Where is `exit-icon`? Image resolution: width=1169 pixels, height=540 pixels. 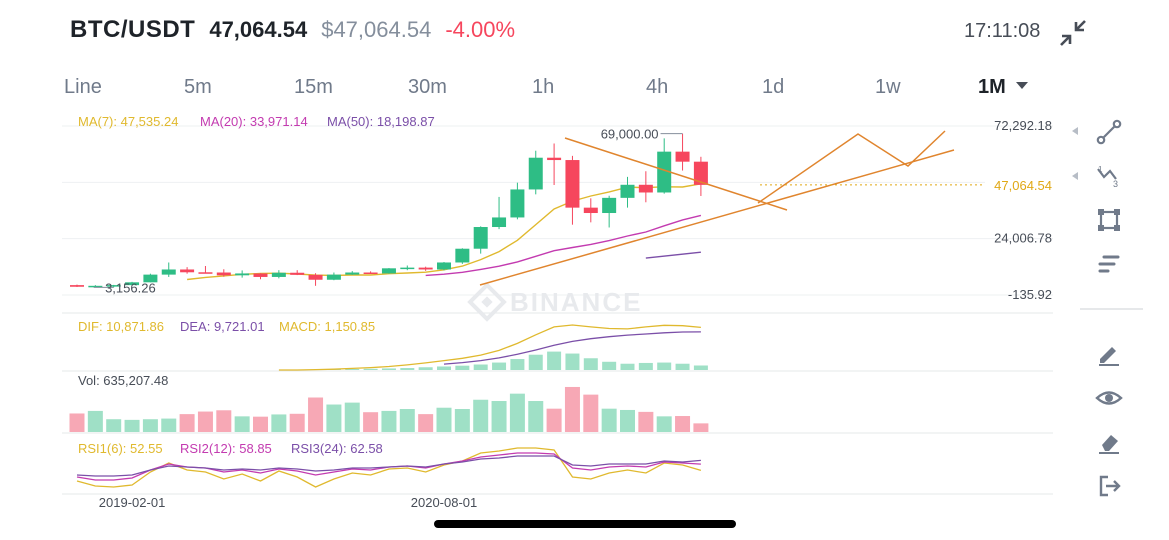
exit-icon is located at coordinates (1109, 486).